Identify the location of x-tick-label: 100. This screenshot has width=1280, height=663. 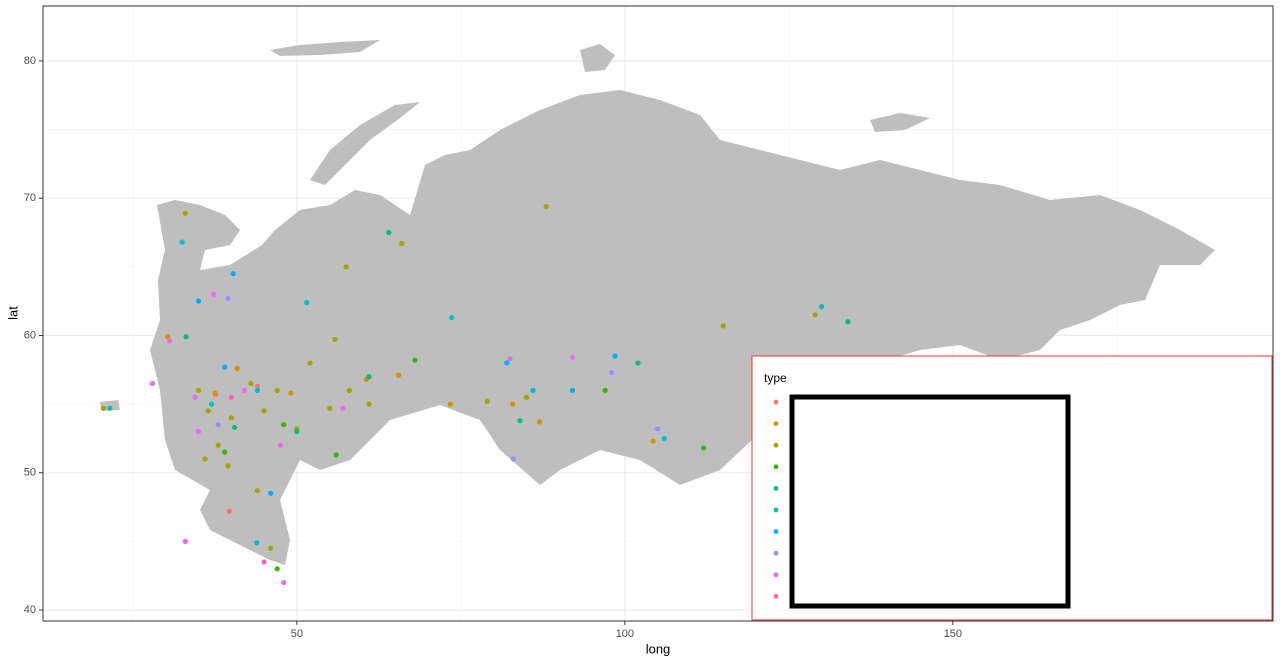
(625, 634).